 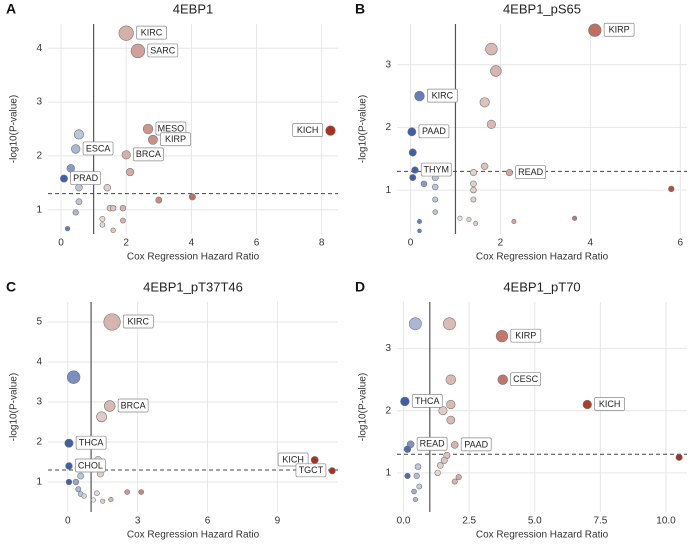 I want to click on x-axis-label: Cox Regression Hazard Ratio, so click(x=542, y=535).